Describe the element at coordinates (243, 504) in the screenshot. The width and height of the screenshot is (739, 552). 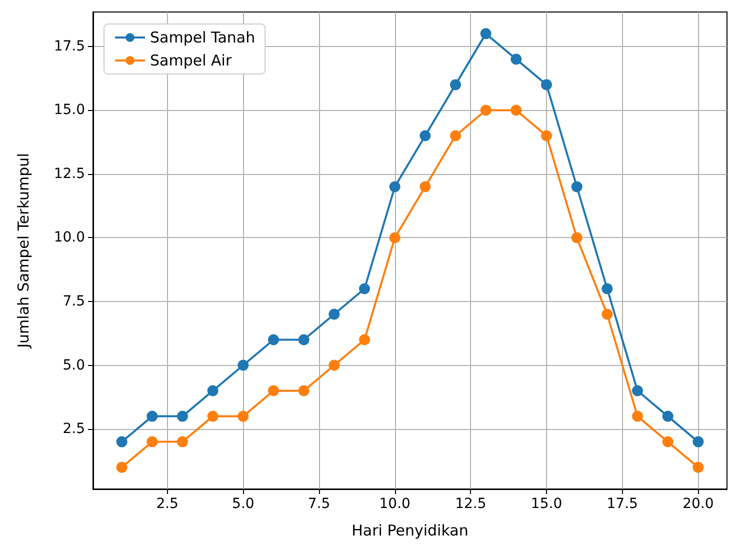
I see `x-tick-label: 5.0` at that location.